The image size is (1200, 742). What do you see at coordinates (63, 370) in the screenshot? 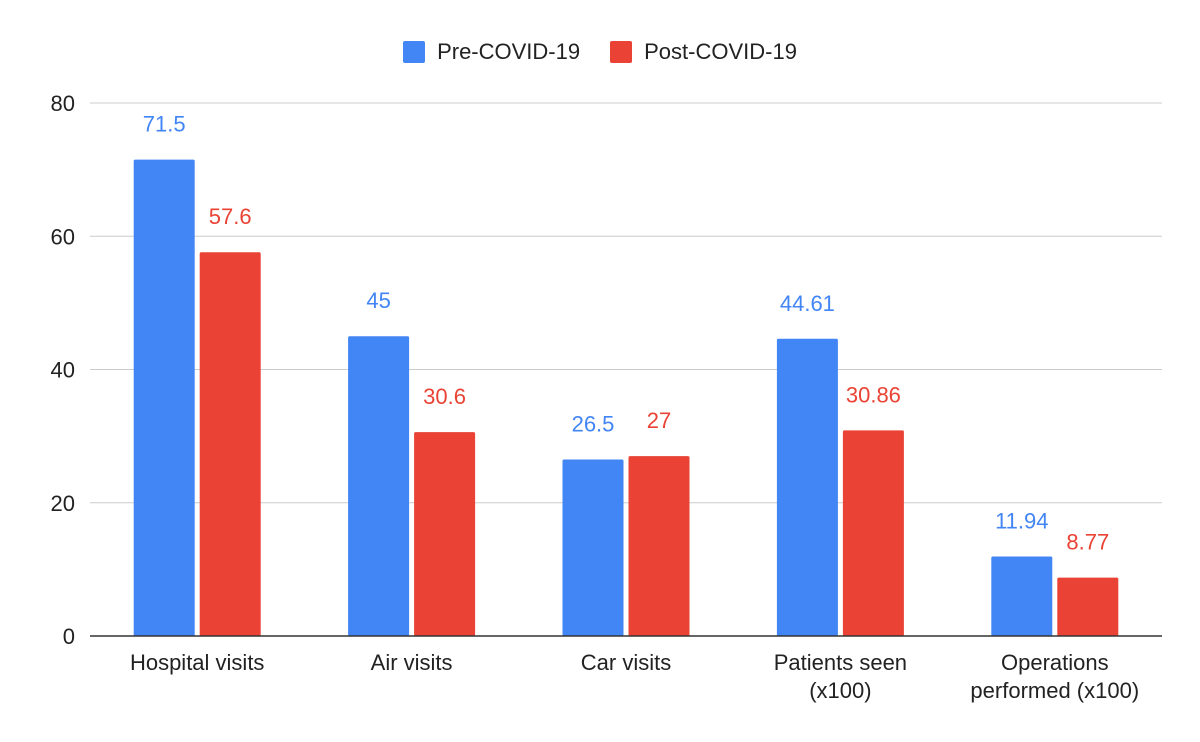
I see `y-tick-label: 40` at bounding box center [63, 370].